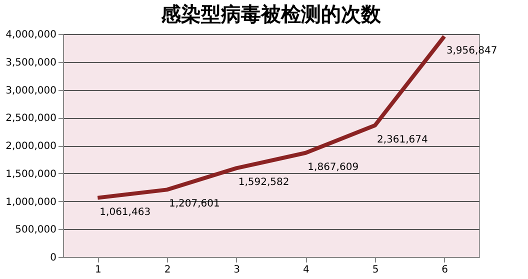 The width and height of the screenshot is (528, 279). Describe the element at coordinates (264, 182) in the screenshot. I see `data-label: 1,592,582` at that location.